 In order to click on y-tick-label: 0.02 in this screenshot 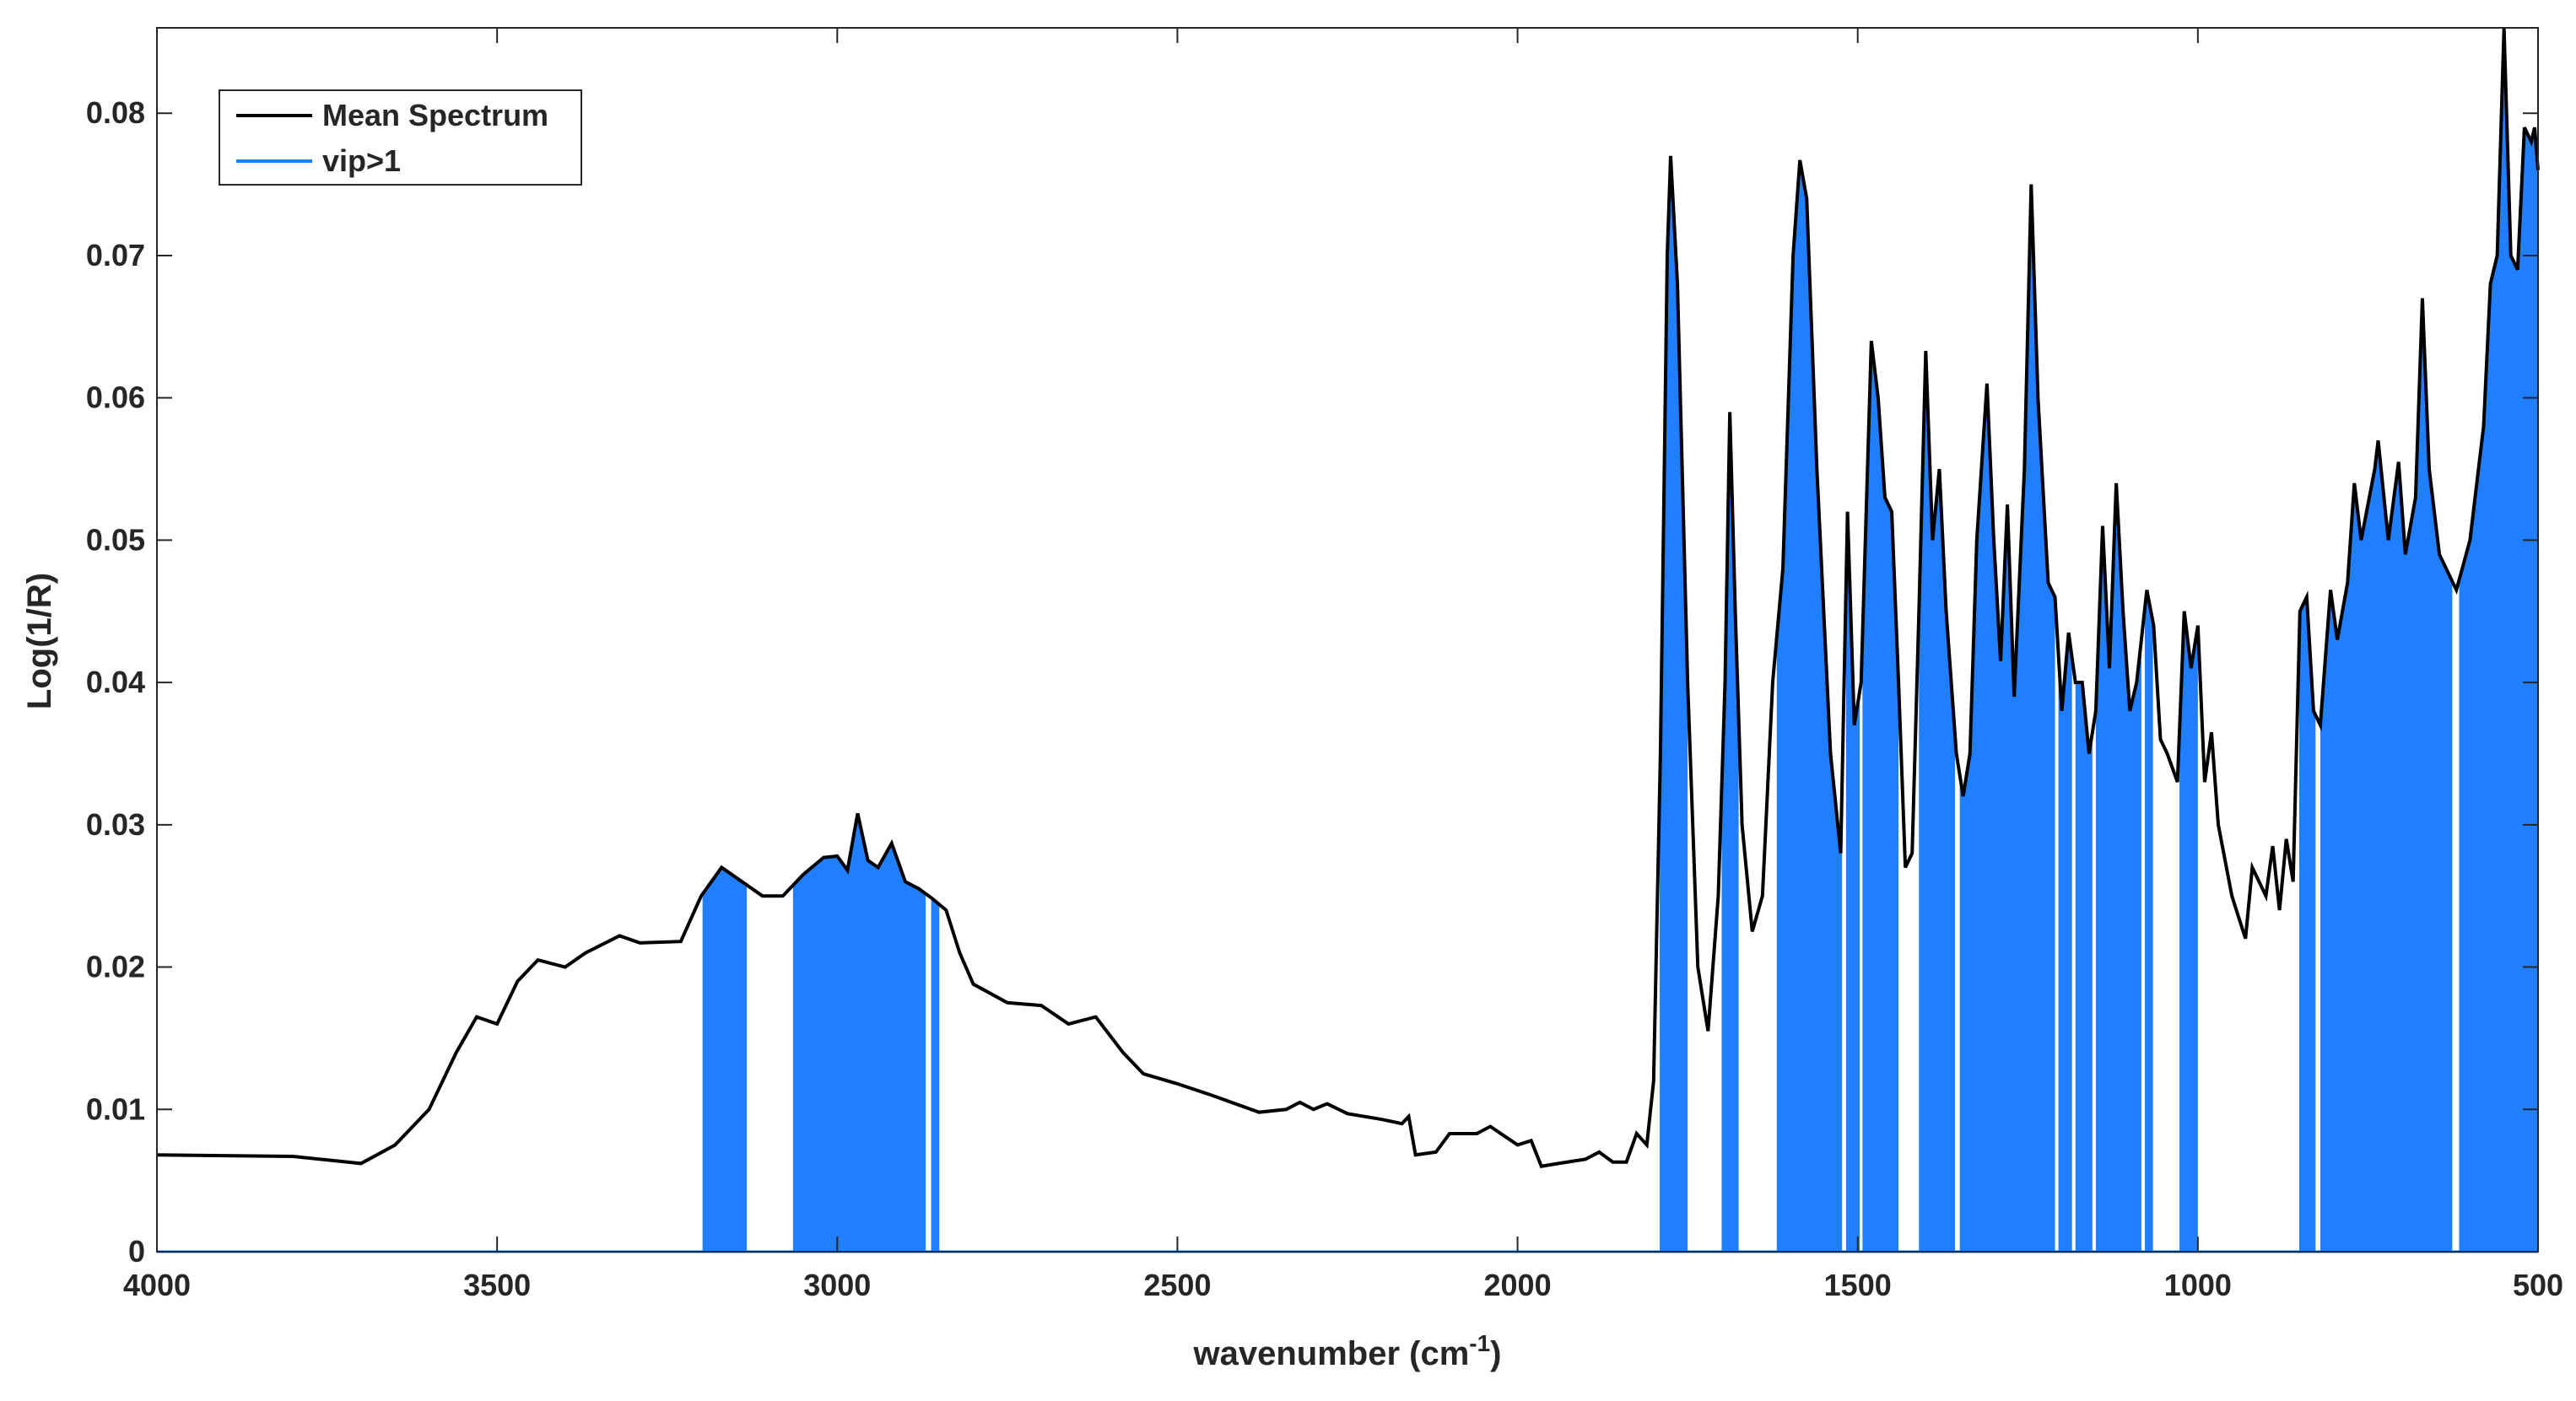, I will do `click(115, 967)`.